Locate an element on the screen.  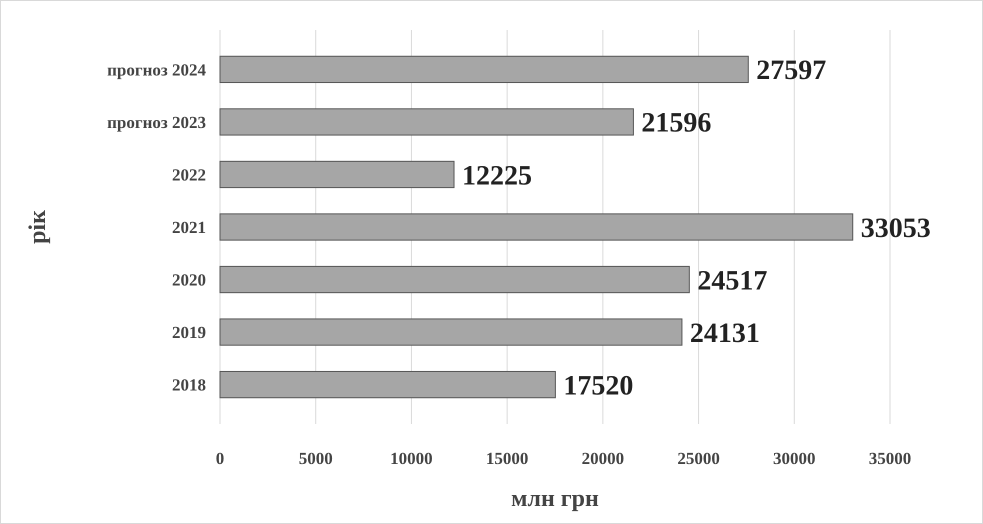
x-tick-label: 20000 is located at coordinates (603, 458).